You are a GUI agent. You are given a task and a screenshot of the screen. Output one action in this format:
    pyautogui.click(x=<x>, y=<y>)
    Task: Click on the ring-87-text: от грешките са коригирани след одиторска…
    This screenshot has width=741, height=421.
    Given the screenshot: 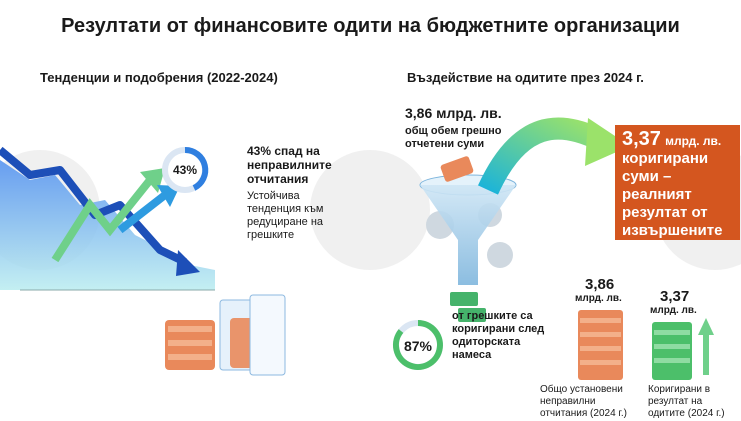 What is the action you would take?
    pyautogui.click(x=498, y=335)
    